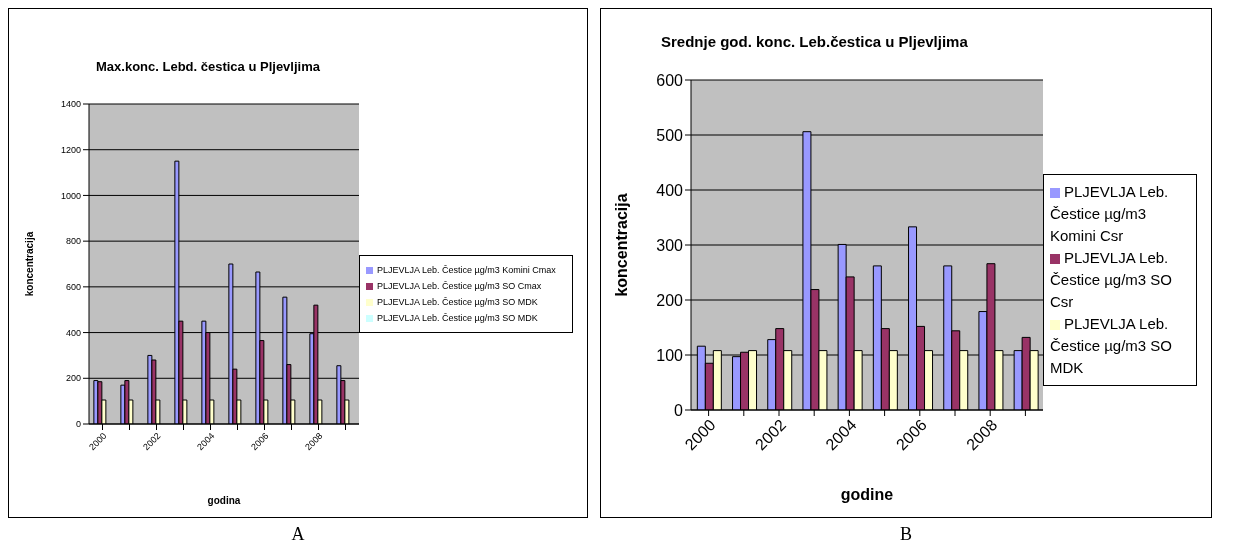  Describe the element at coordinates (906, 534) in the screenshot. I see `text: B` at that location.